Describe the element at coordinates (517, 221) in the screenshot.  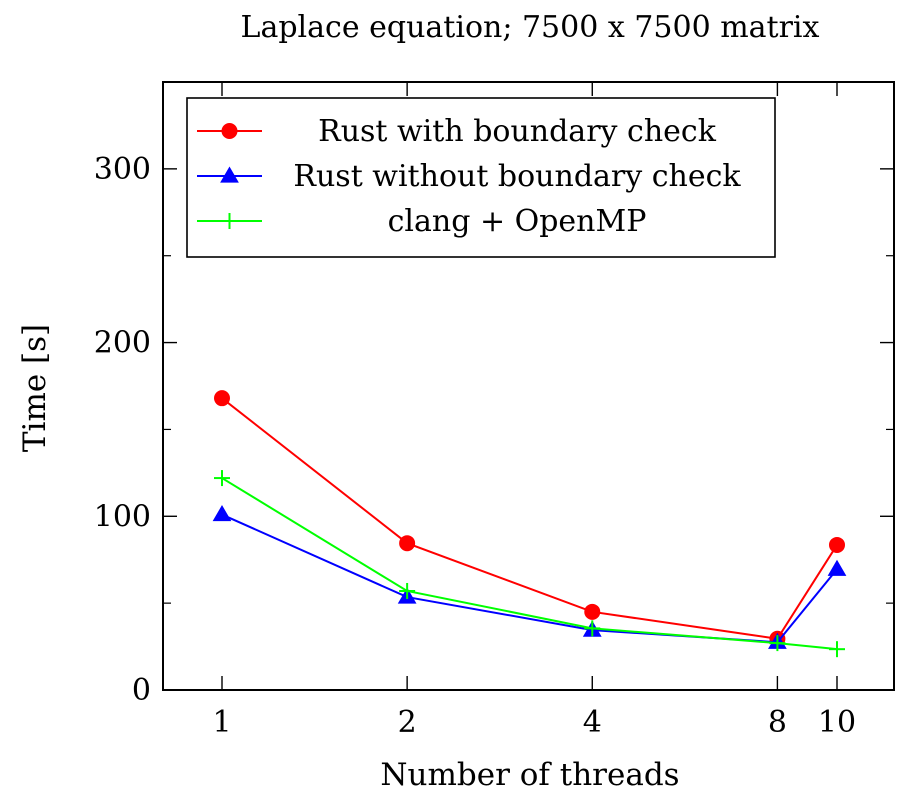
I see `legend-label: clang + OpenMP` at that location.